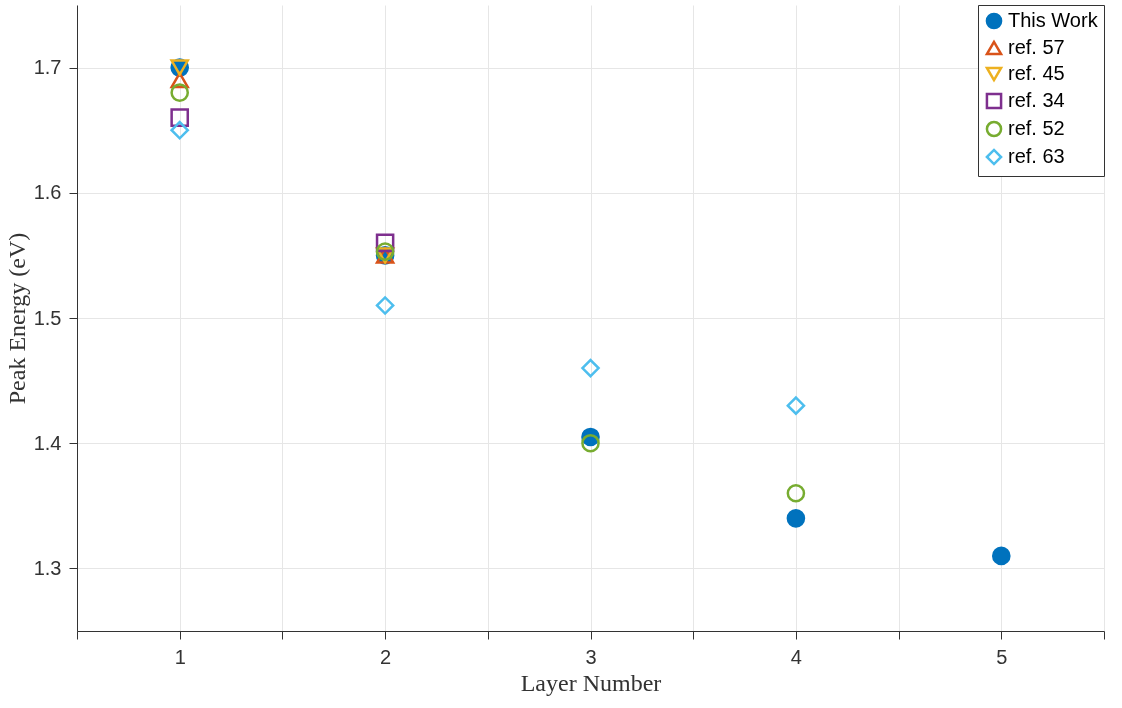 The height and width of the screenshot is (708, 1122). Describe the element at coordinates (1036, 47) in the screenshot. I see `legend-label: ref. 57` at that location.